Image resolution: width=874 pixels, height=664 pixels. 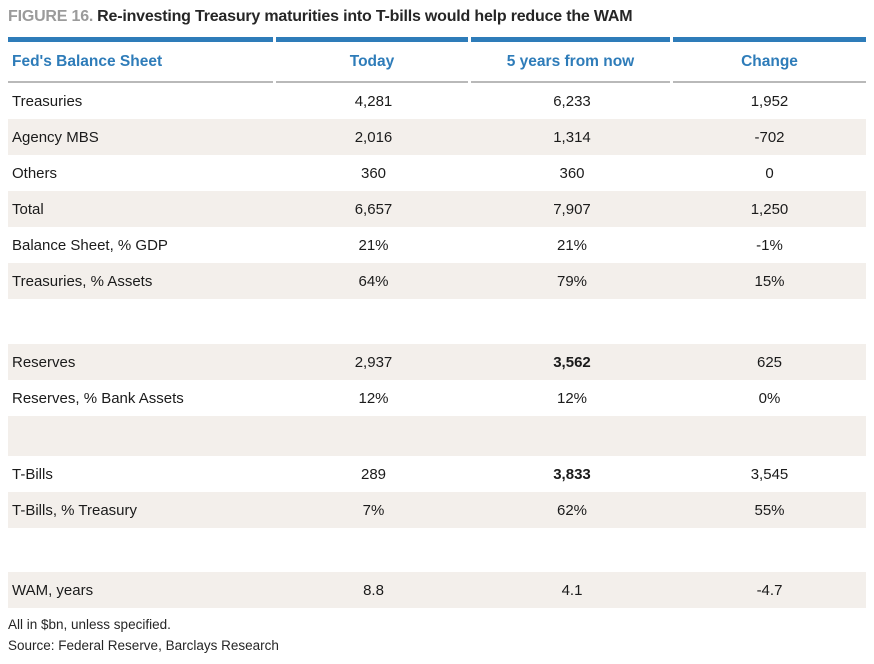 I want to click on cell-change: 3,545, so click(x=769, y=474).